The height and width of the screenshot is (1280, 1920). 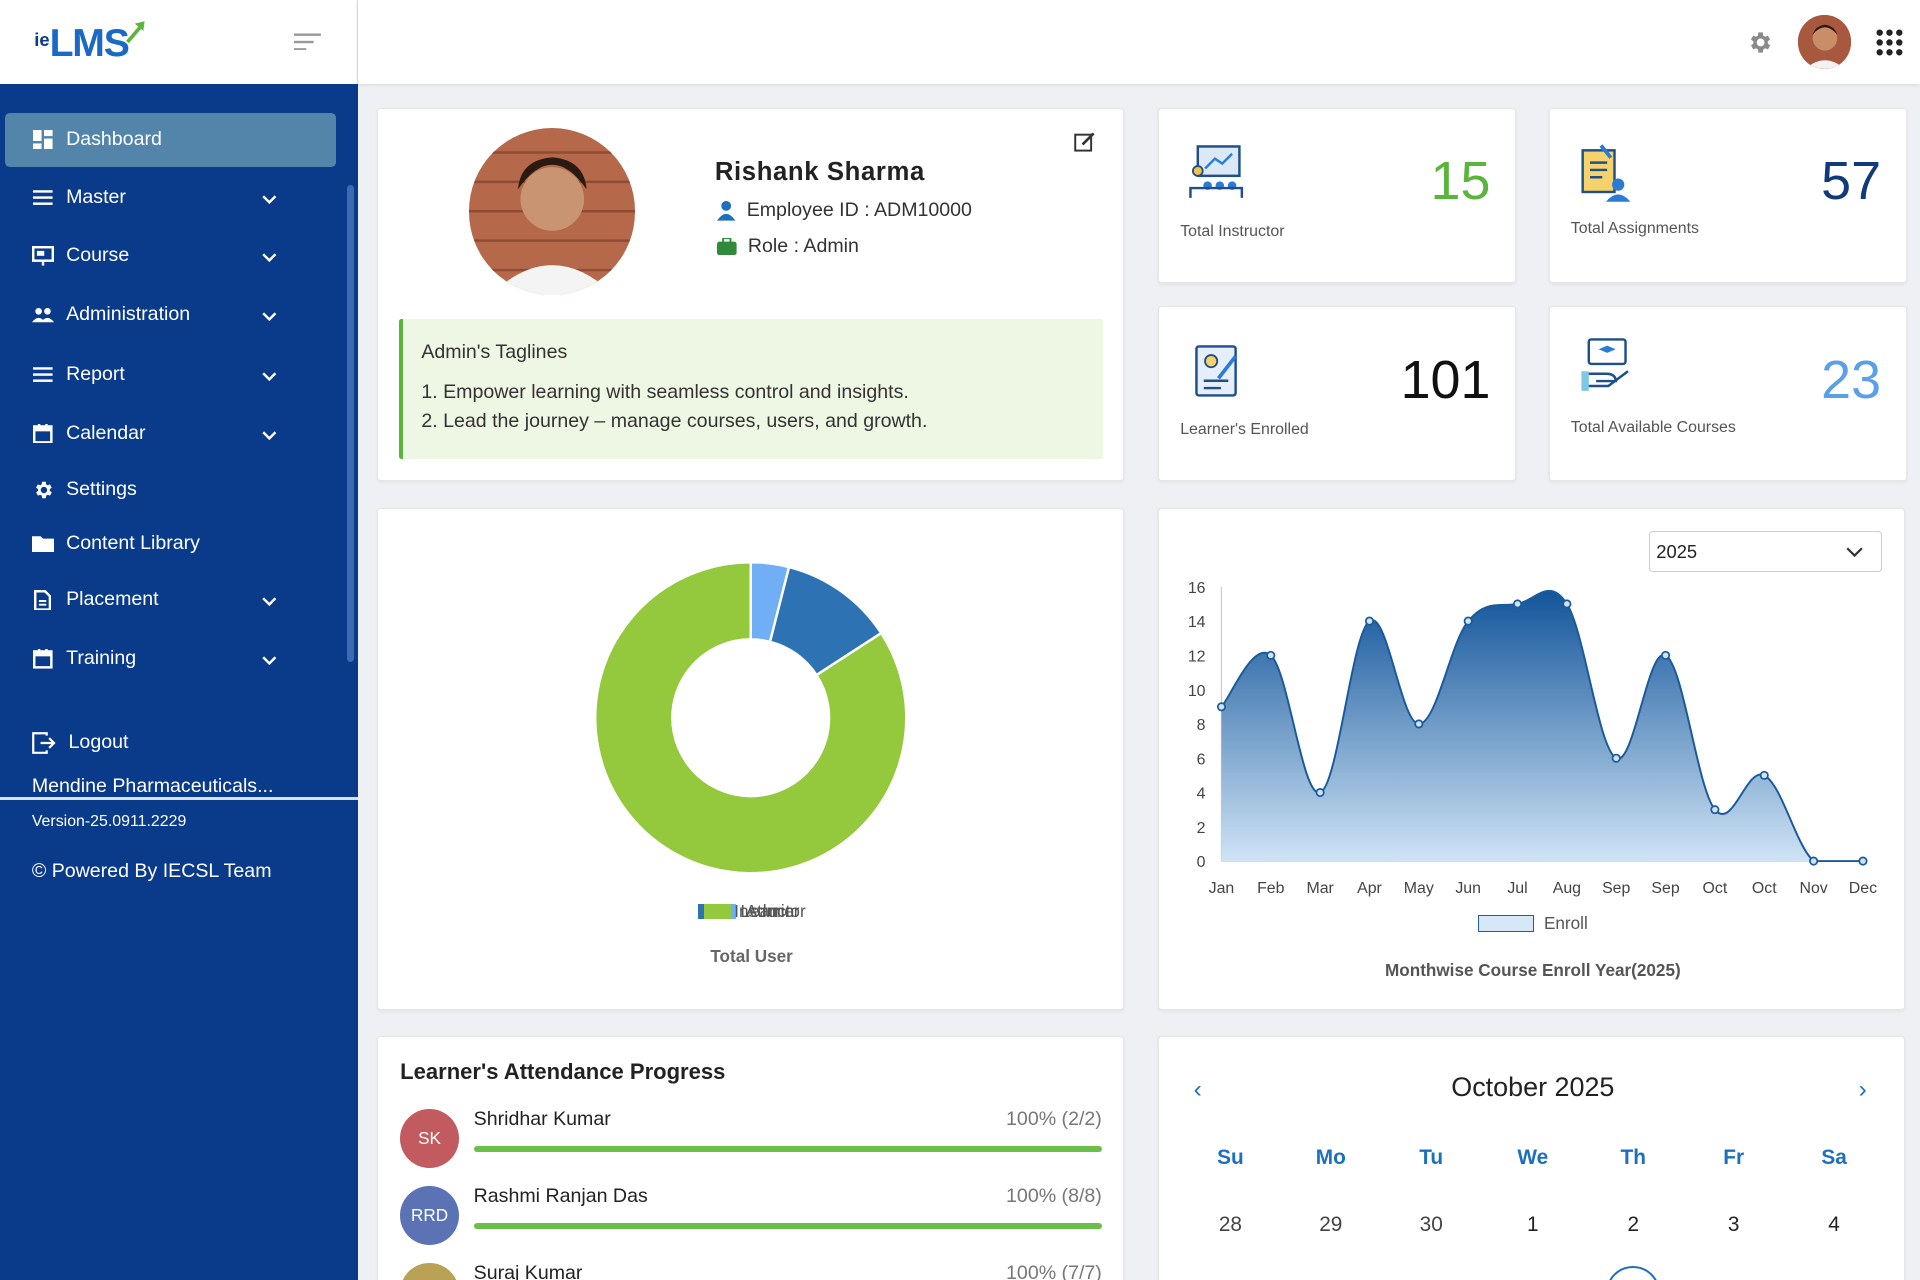 I want to click on sidebar-item-master: Master, so click(x=171, y=197).